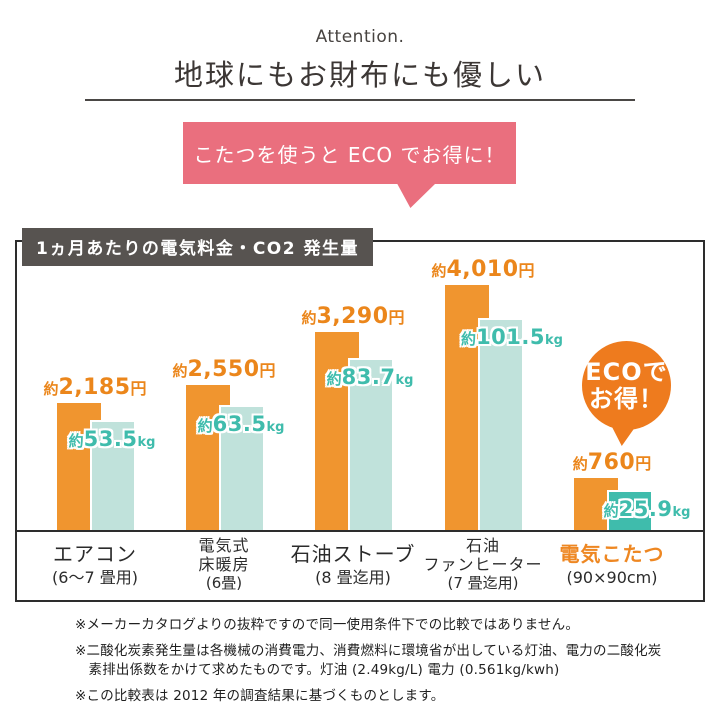  I want to click on cost-label-number: 2,185, so click(94, 387).